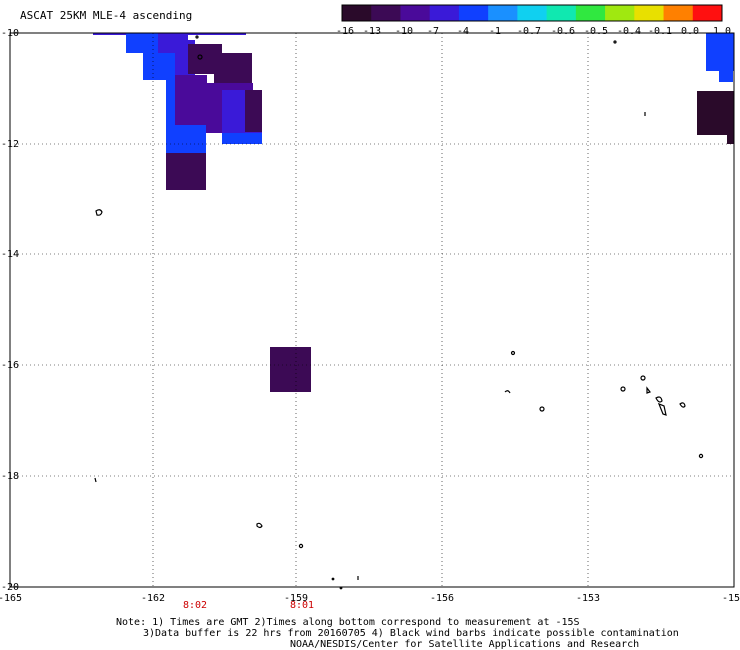  I want to click on x-axis-label: -159, so click(296, 598).